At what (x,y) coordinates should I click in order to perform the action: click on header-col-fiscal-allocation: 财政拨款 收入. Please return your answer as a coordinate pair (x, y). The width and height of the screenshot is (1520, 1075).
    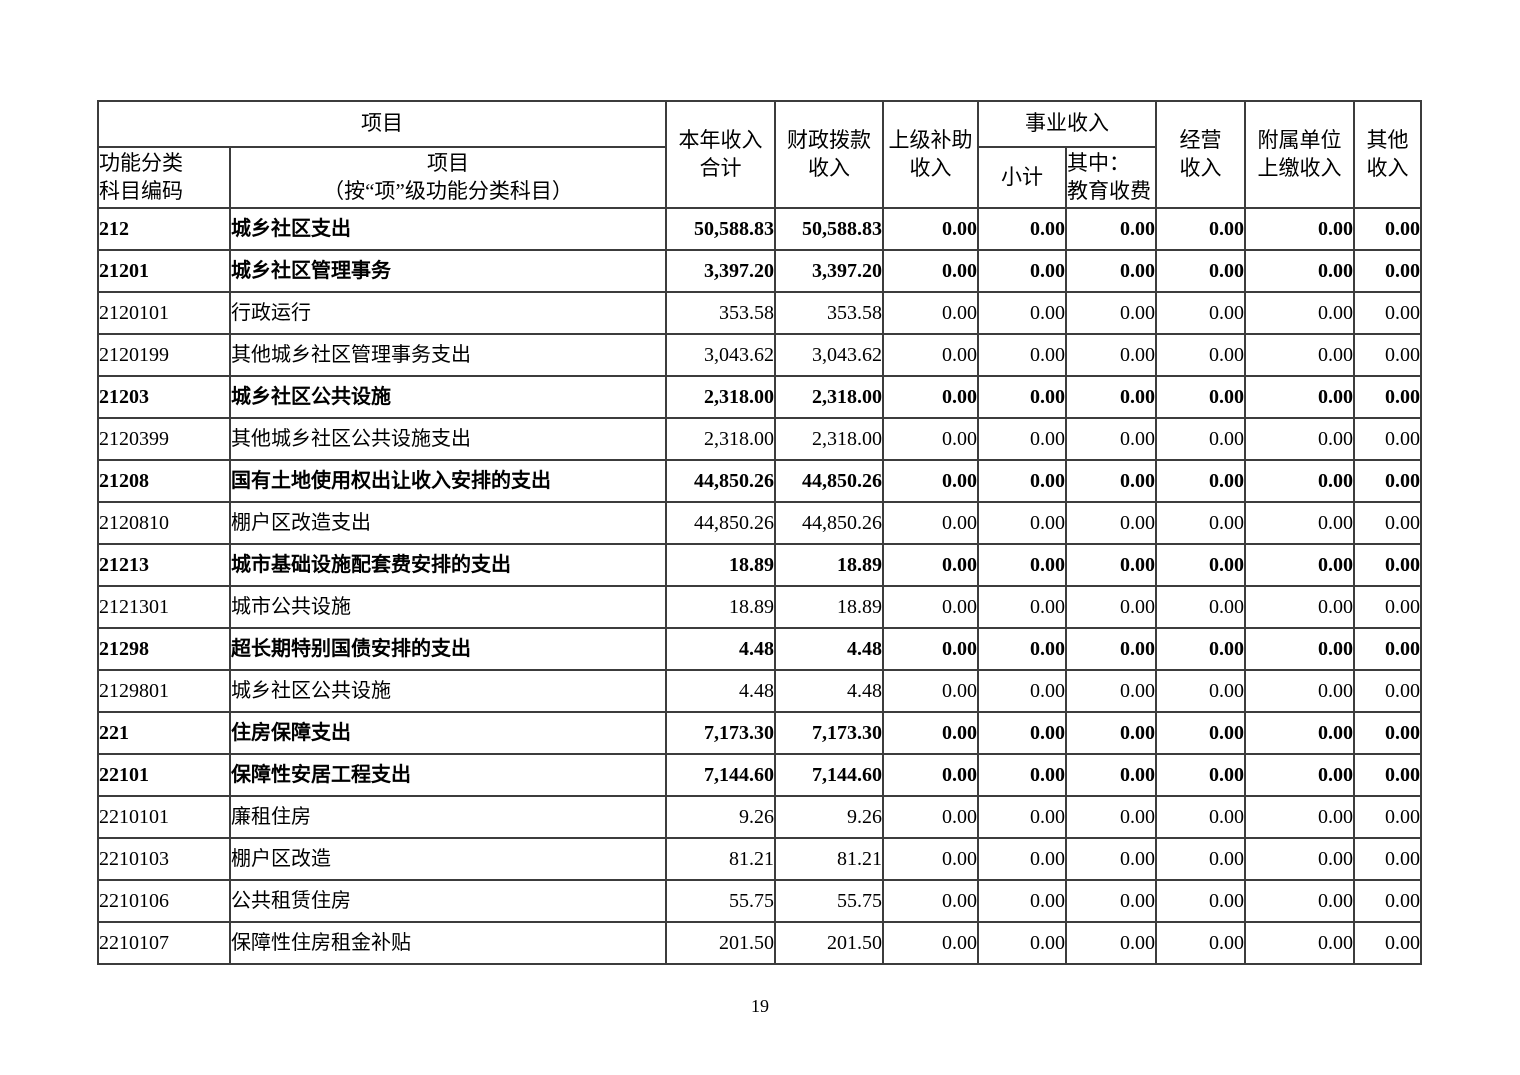
    Looking at the image, I should click on (829, 154).